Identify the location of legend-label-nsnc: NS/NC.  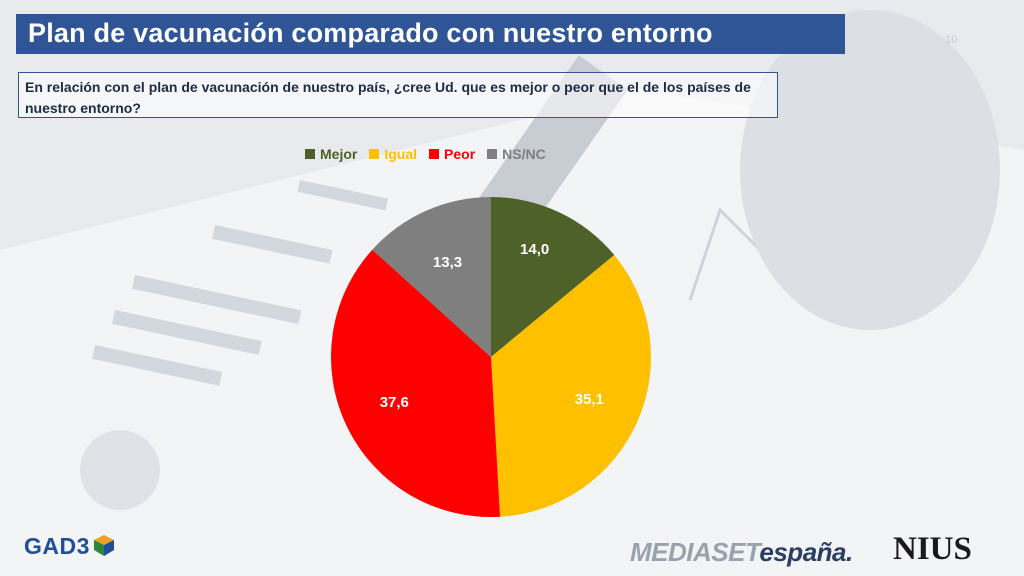
(524, 154).